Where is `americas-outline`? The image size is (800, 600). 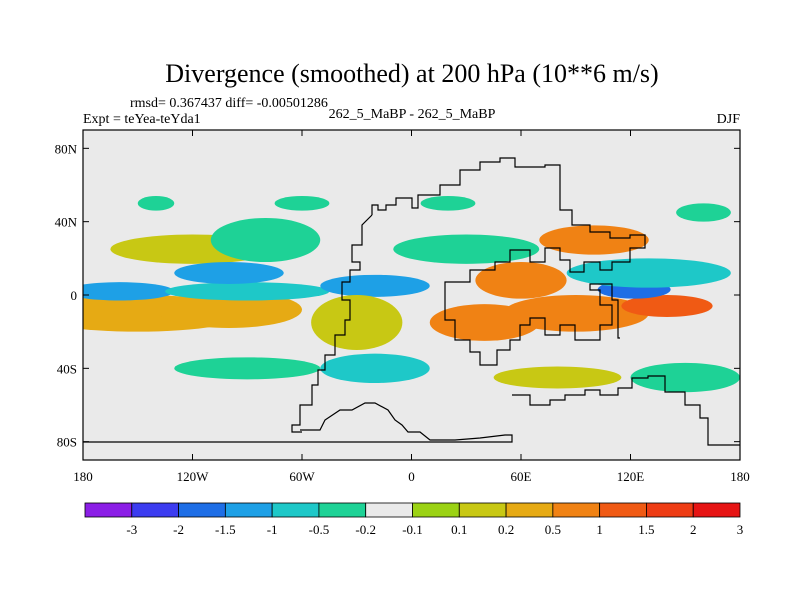 americas-outline is located at coordinates (332, 323).